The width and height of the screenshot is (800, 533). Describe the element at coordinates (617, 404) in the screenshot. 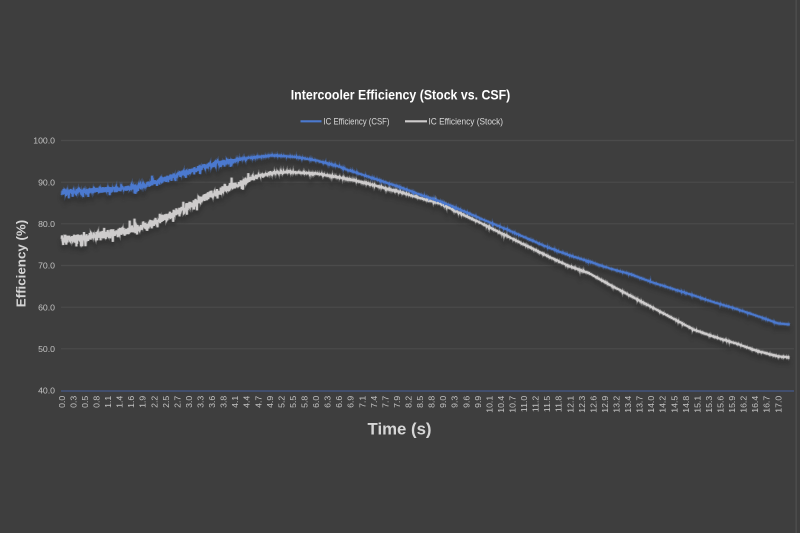

I see `svg-text: 13.2` at that location.